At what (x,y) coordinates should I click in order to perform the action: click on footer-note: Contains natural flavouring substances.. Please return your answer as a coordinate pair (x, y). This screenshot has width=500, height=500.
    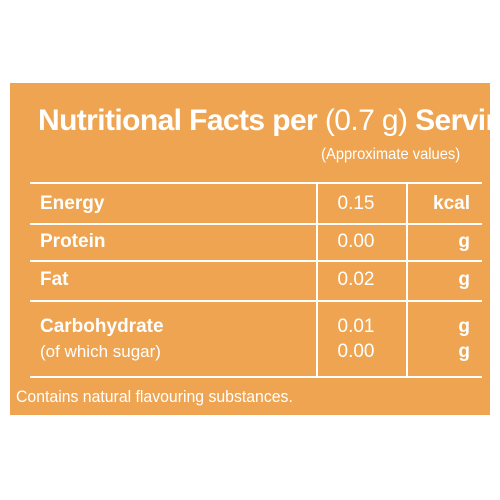
    Looking at the image, I should click on (154, 396).